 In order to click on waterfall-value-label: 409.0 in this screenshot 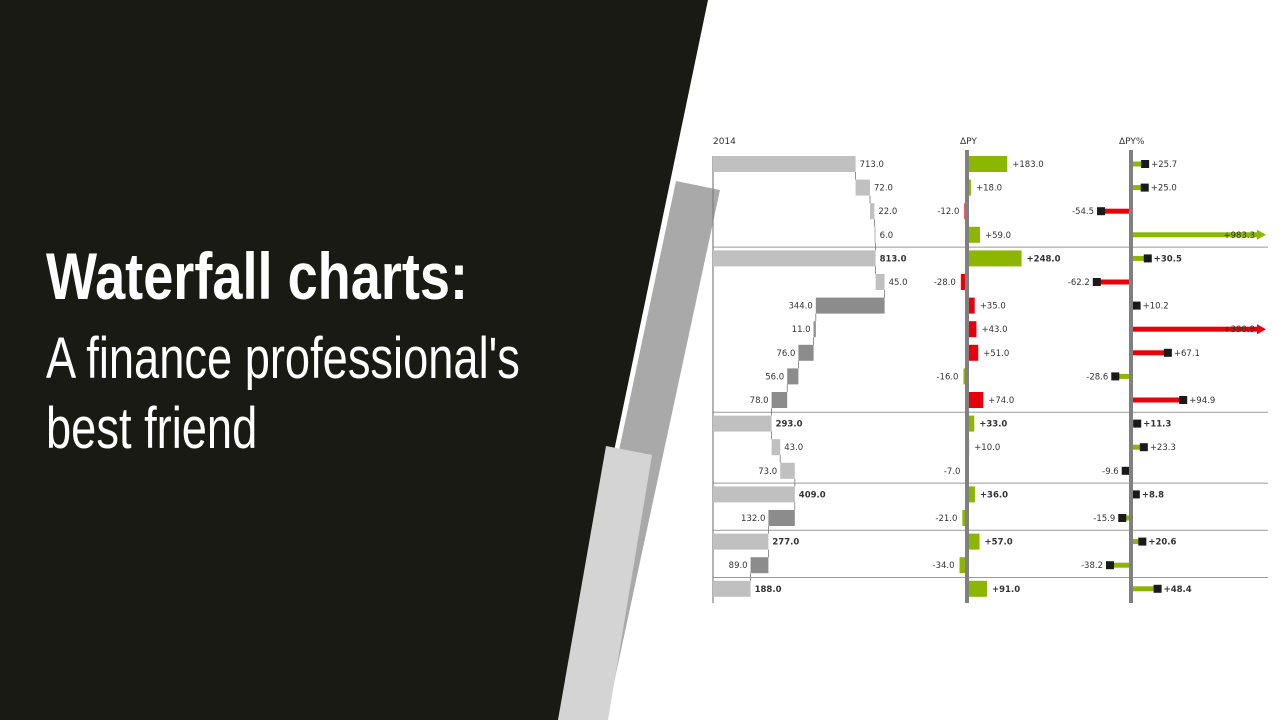, I will do `click(812, 495)`.